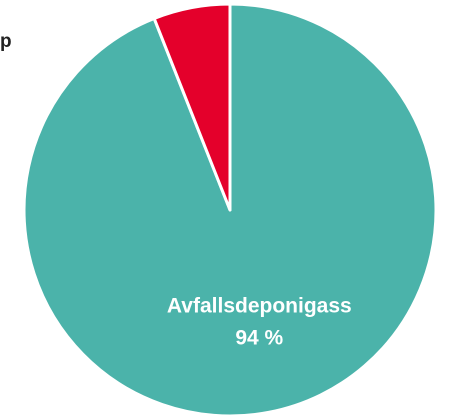  What do you see at coordinates (6, 41) in the screenshot?
I see `annotation: p` at bounding box center [6, 41].